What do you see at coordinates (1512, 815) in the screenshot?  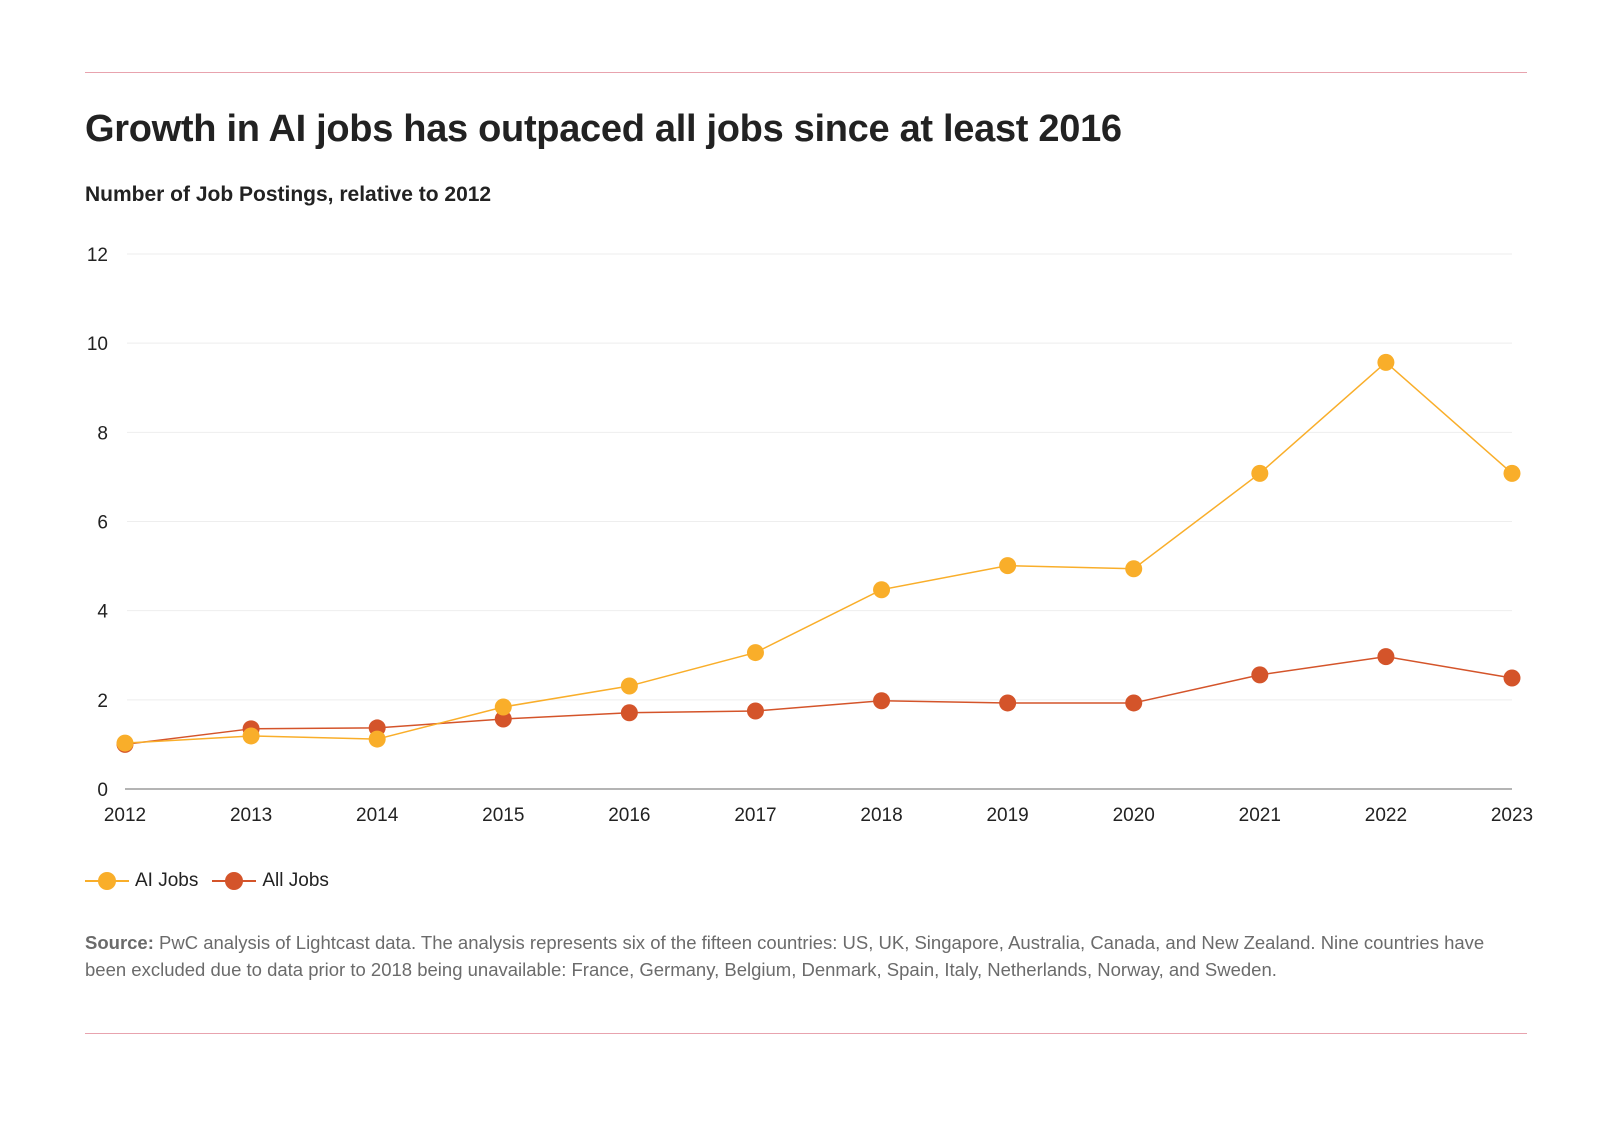 I see `x-tick-label: 2023` at bounding box center [1512, 815].